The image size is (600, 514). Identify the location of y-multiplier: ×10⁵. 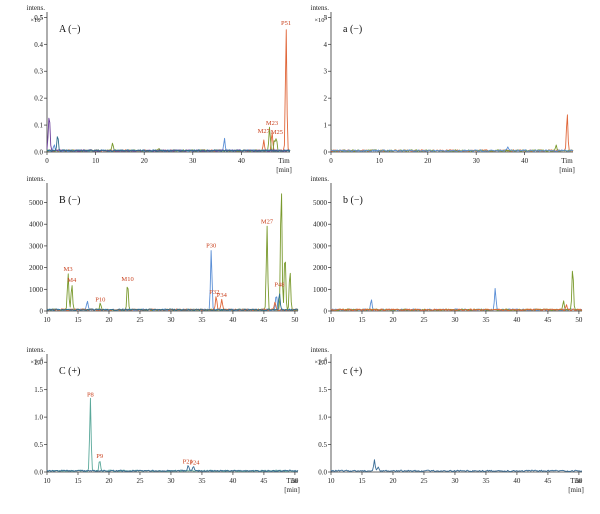
(36, 20).